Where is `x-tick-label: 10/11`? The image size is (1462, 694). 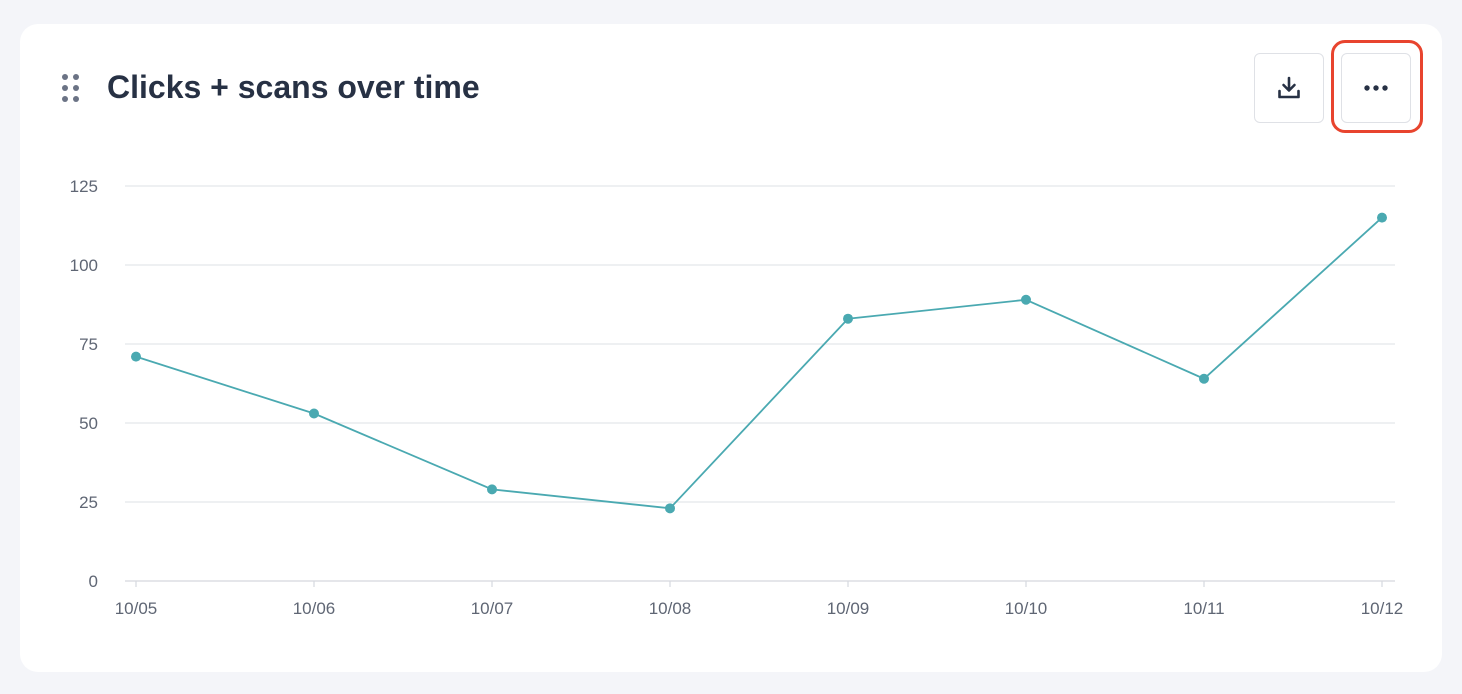
x-tick-label: 10/11 is located at coordinates (1203, 608).